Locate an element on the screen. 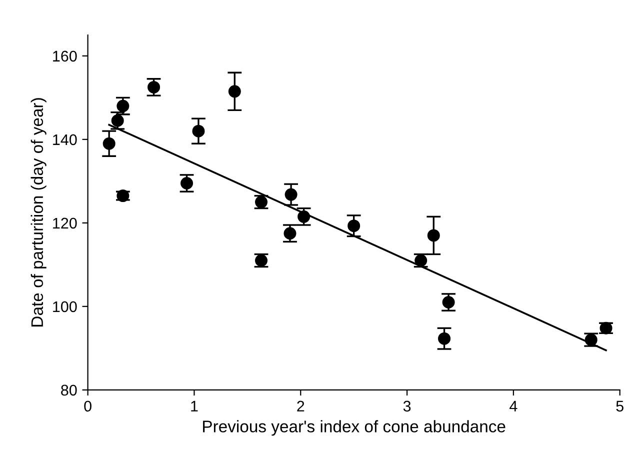 The width and height of the screenshot is (641, 455). x-axis-title: Previous year's index of cone abundance is located at coordinates (354, 428).